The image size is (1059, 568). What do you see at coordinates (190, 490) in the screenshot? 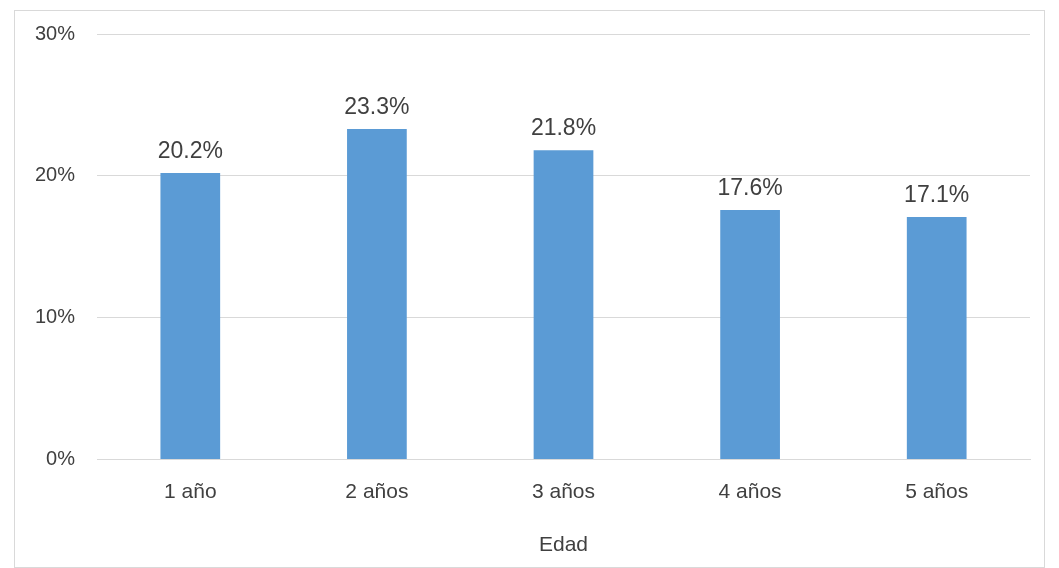
I see `x-tick-label: 1 año` at bounding box center [190, 490].